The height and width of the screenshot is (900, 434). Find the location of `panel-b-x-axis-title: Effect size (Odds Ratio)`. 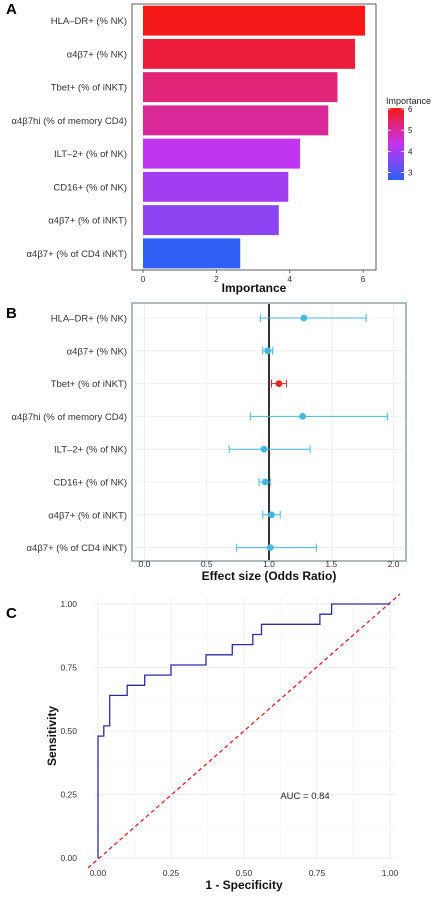

panel-b-x-axis-title: Effect size (Odds Ratio) is located at coordinates (269, 576).